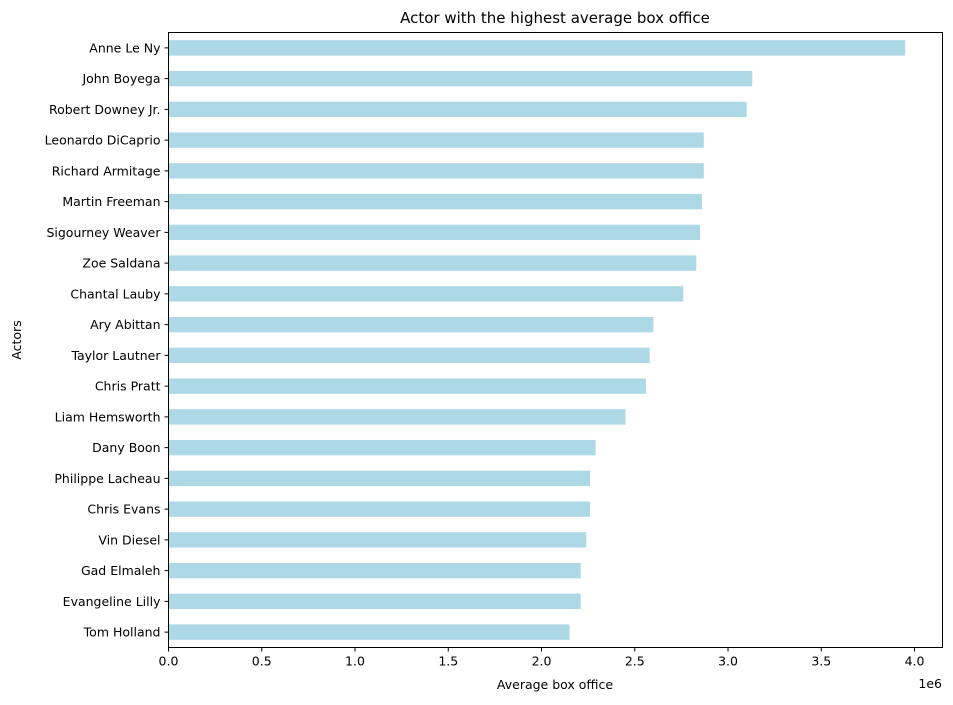 This screenshot has width=953, height=705. I want to click on x-axis-label: Average box office, so click(555, 684).